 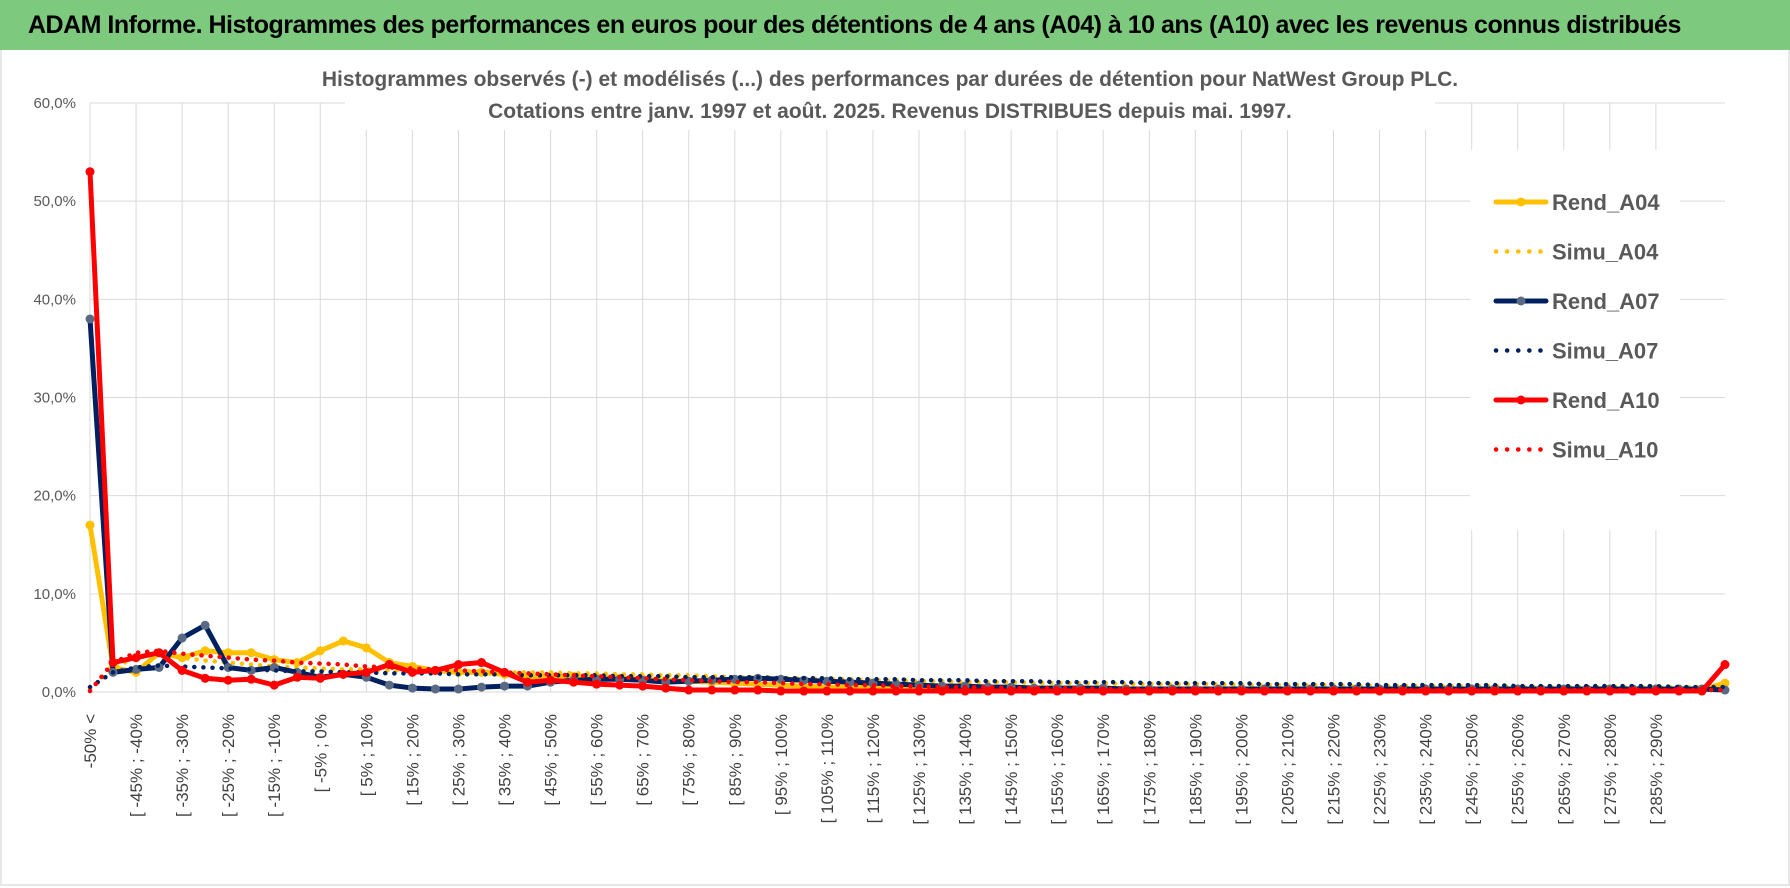 I want to click on series-line-Simu_A04, so click(x=907, y=672).